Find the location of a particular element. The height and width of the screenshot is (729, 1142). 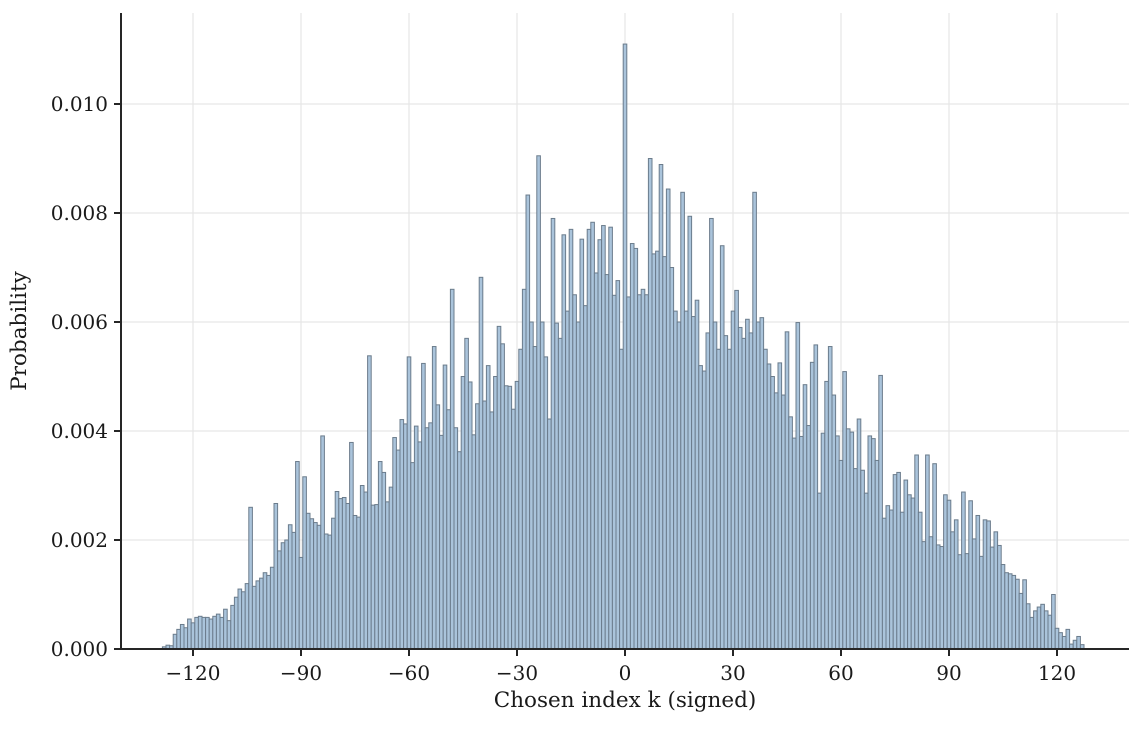

x-tick-label: 30 is located at coordinates (732, 673).